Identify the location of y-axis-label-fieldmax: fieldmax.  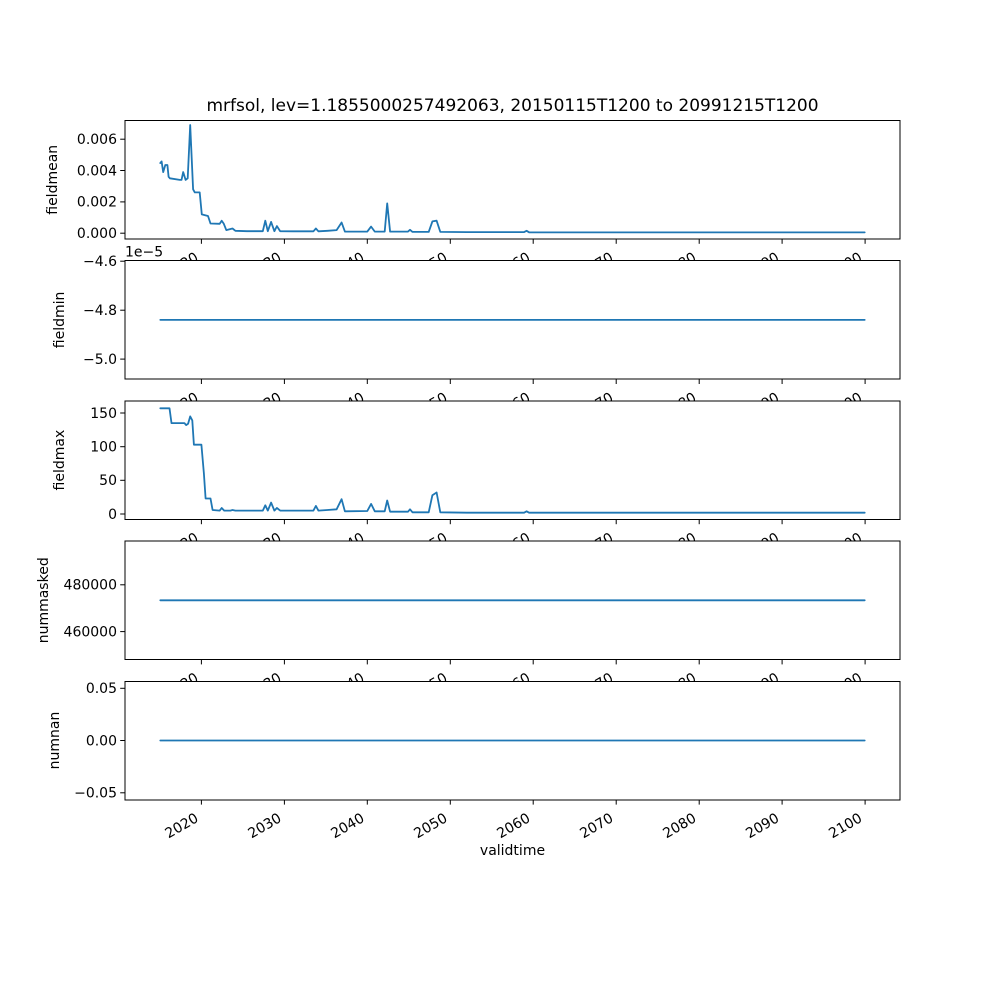
(60, 460).